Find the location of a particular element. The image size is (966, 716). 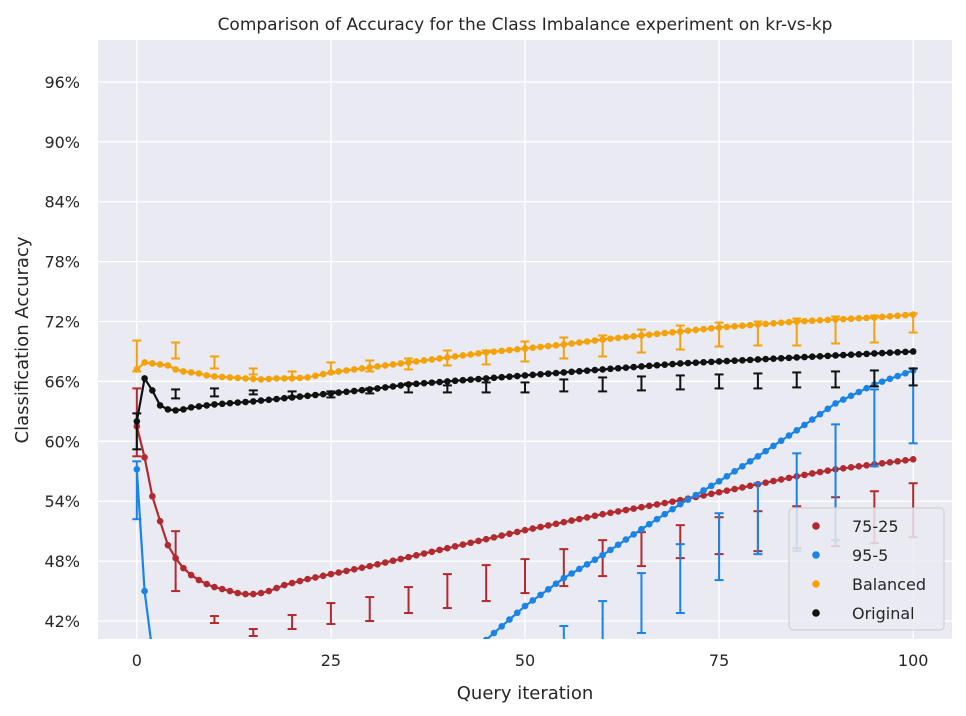

legend: 75-25 95-5 Balanced Original is located at coordinates (866, 569).